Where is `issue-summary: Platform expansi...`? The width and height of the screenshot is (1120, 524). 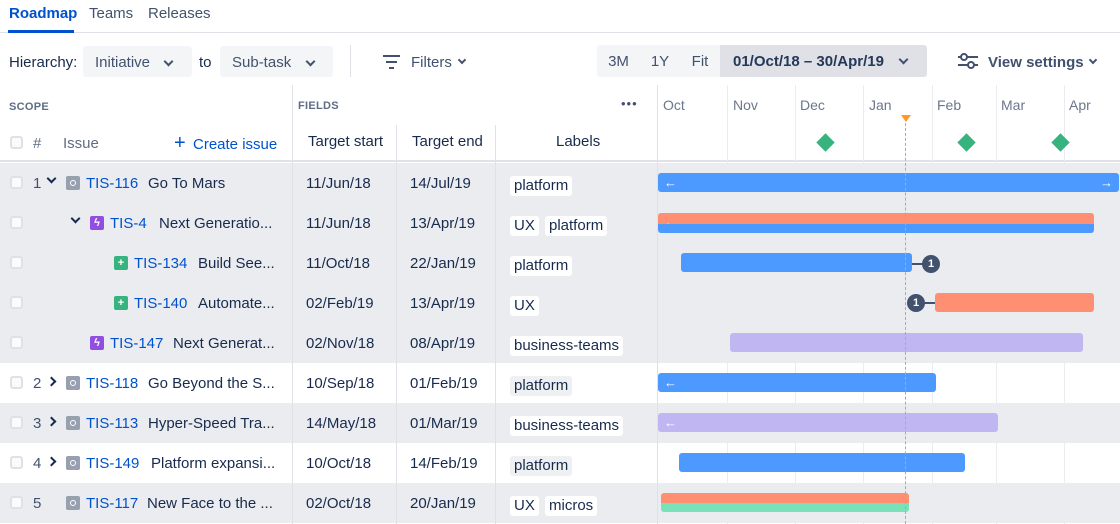
issue-summary: Platform expansi... is located at coordinates (213, 463).